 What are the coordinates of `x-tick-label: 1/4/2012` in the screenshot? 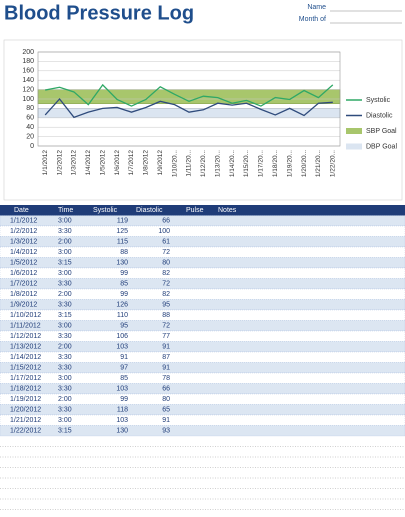 It's located at (88, 163).